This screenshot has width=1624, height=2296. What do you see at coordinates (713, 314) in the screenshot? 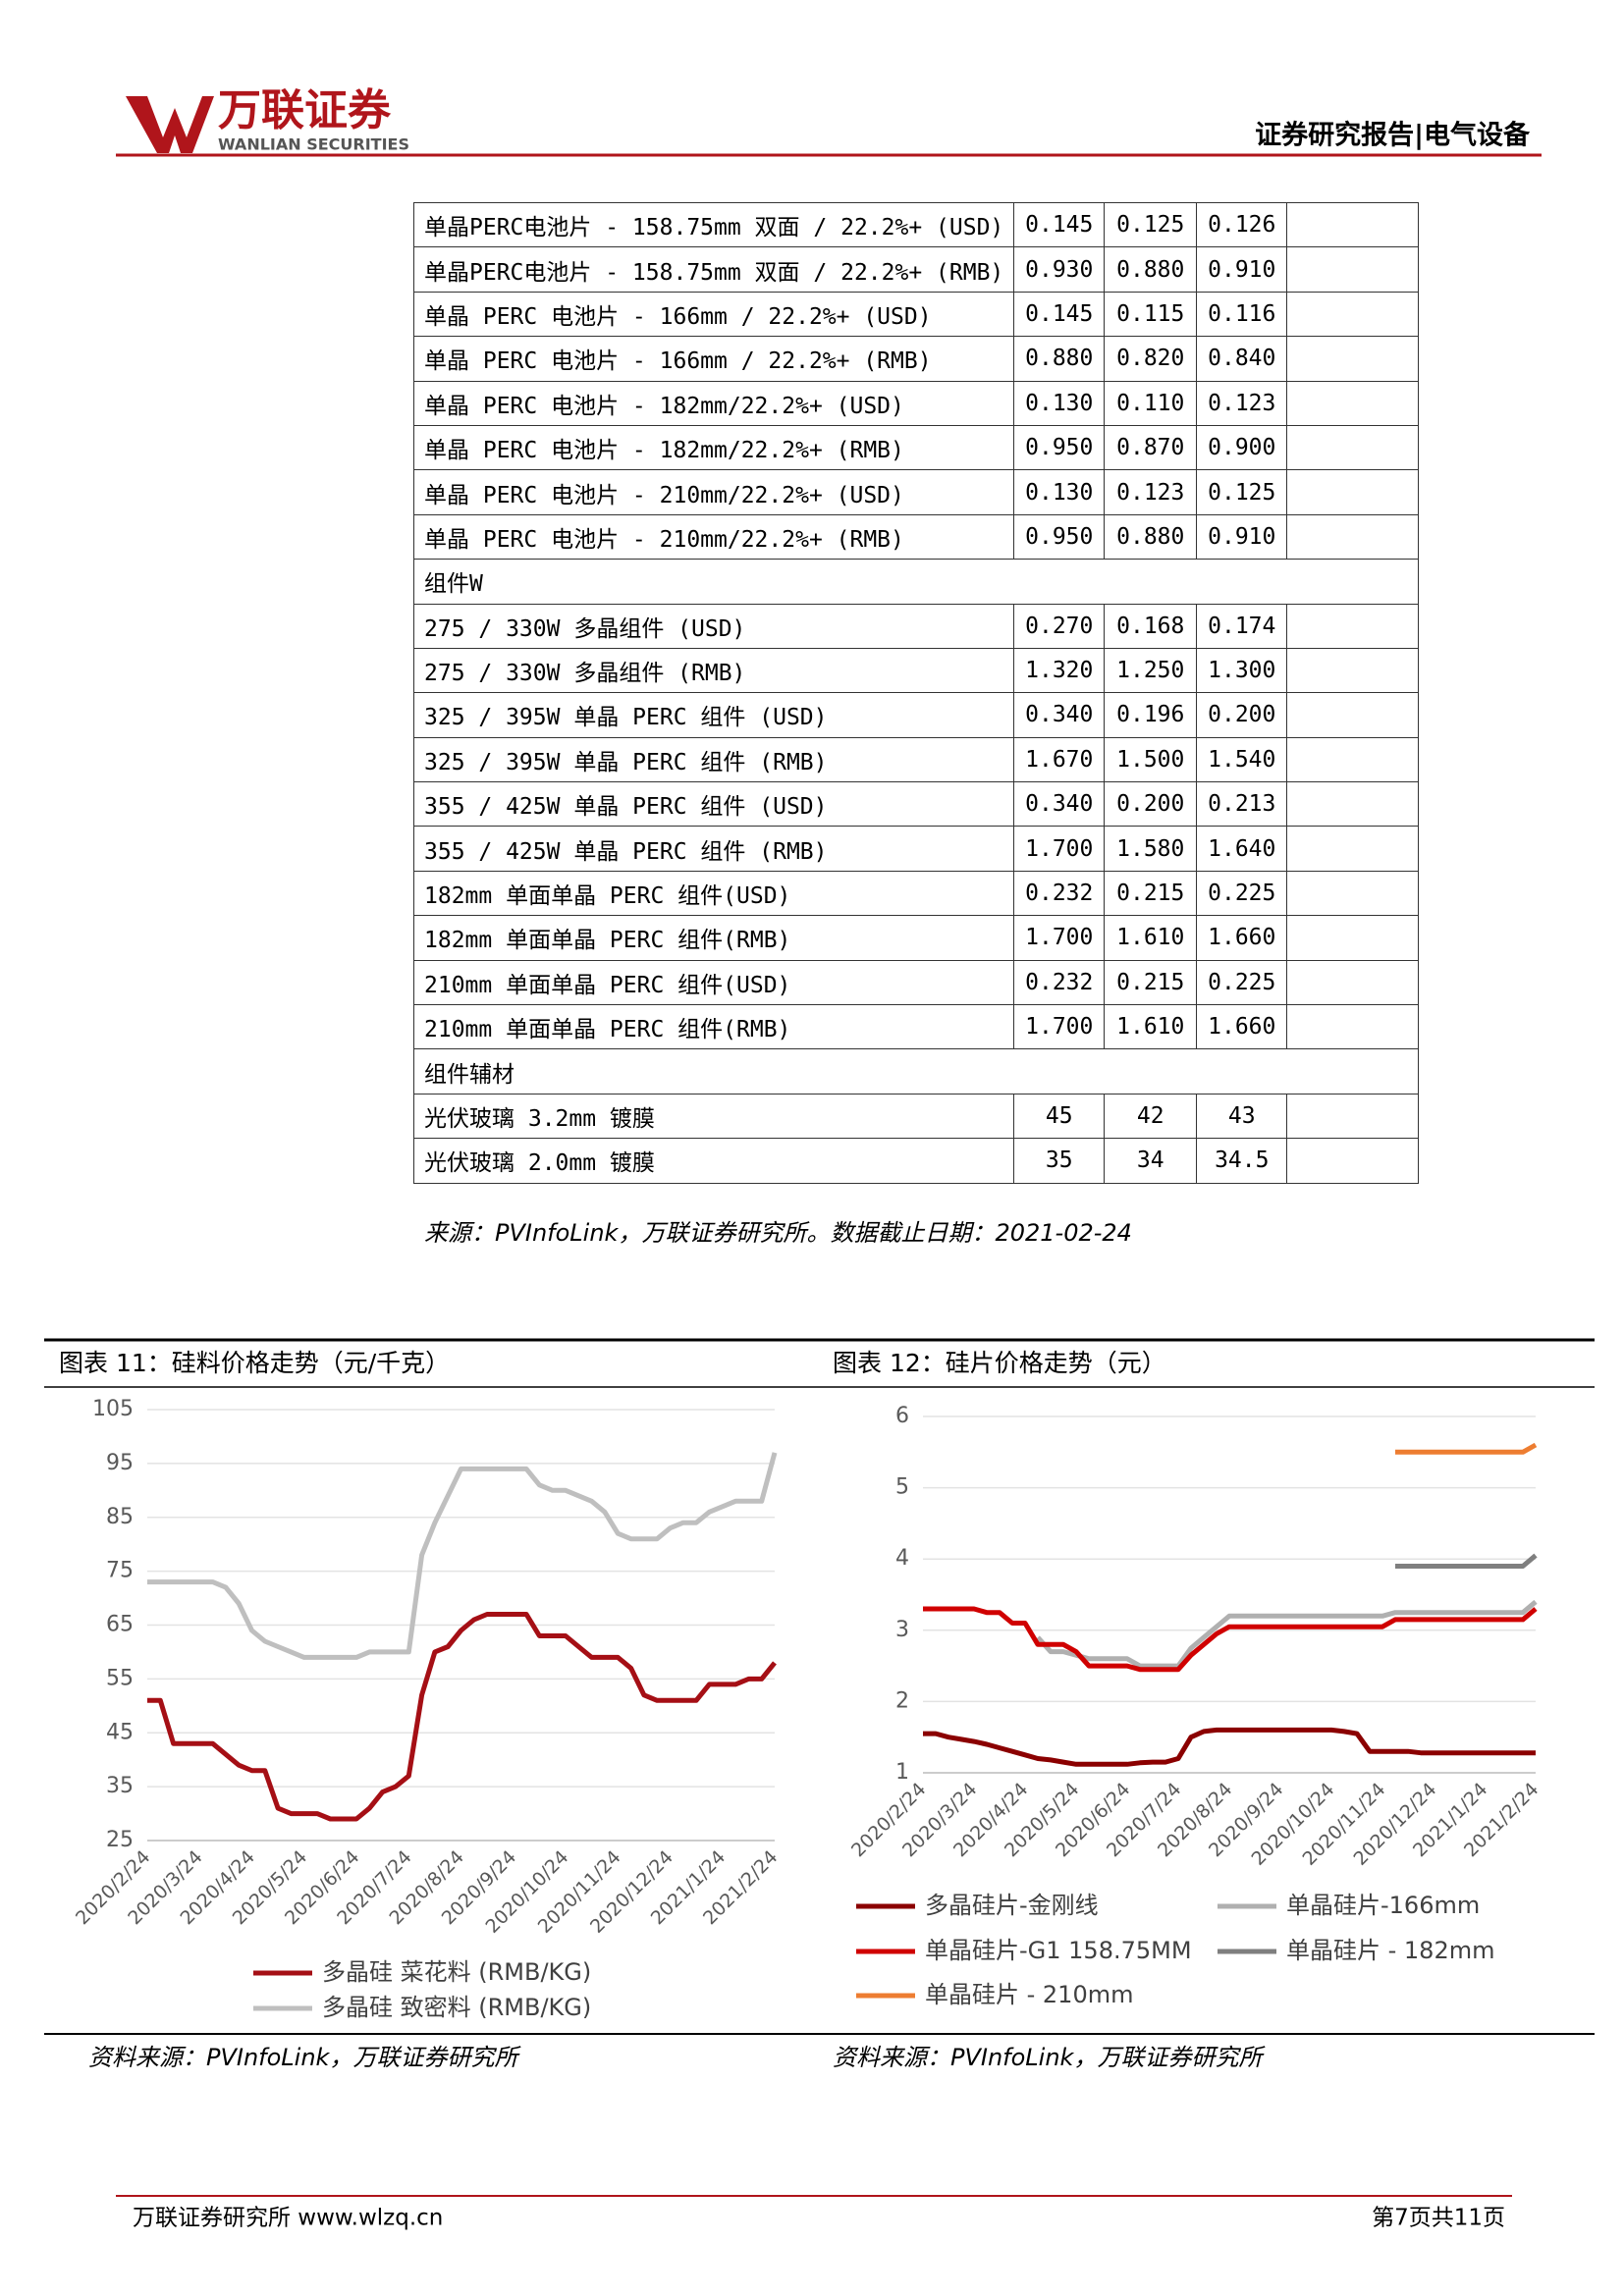
I see `table-cell: 单晶 PERC 电池片 - 166mm / 22.2%+ (USD)` at bounding box center [713, 314].